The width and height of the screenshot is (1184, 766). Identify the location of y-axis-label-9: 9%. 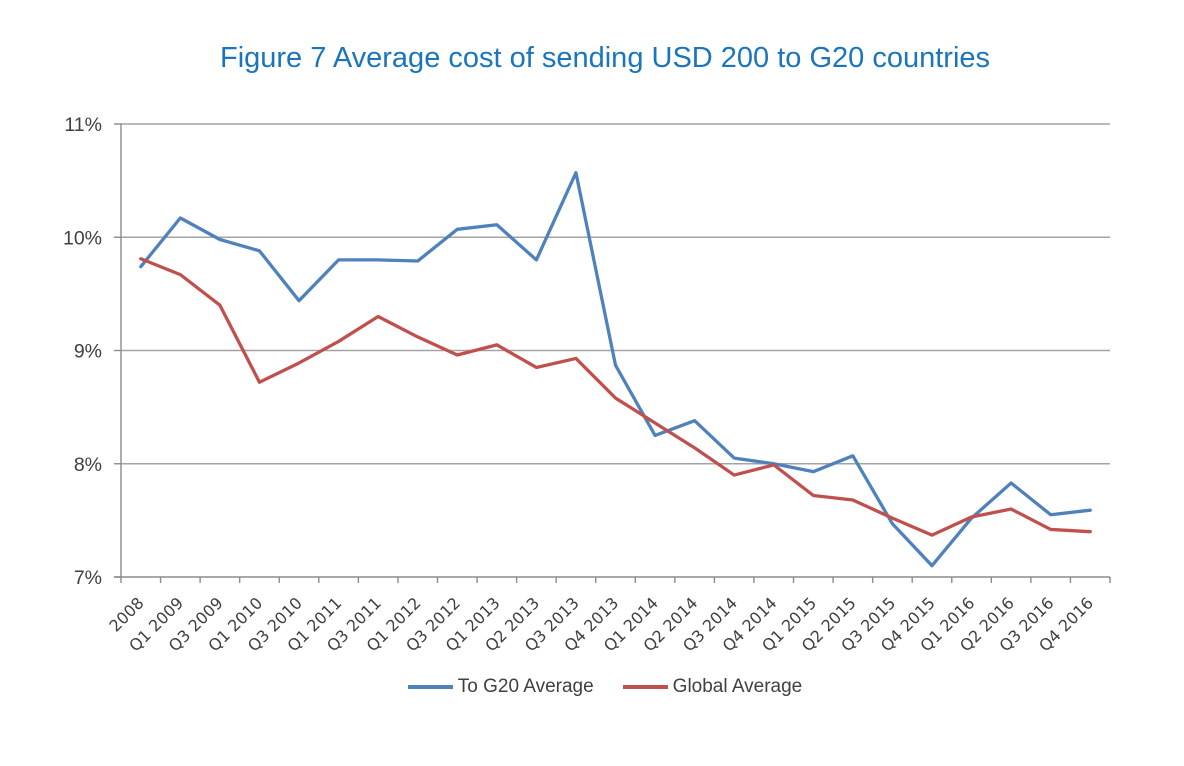
(88, 352).